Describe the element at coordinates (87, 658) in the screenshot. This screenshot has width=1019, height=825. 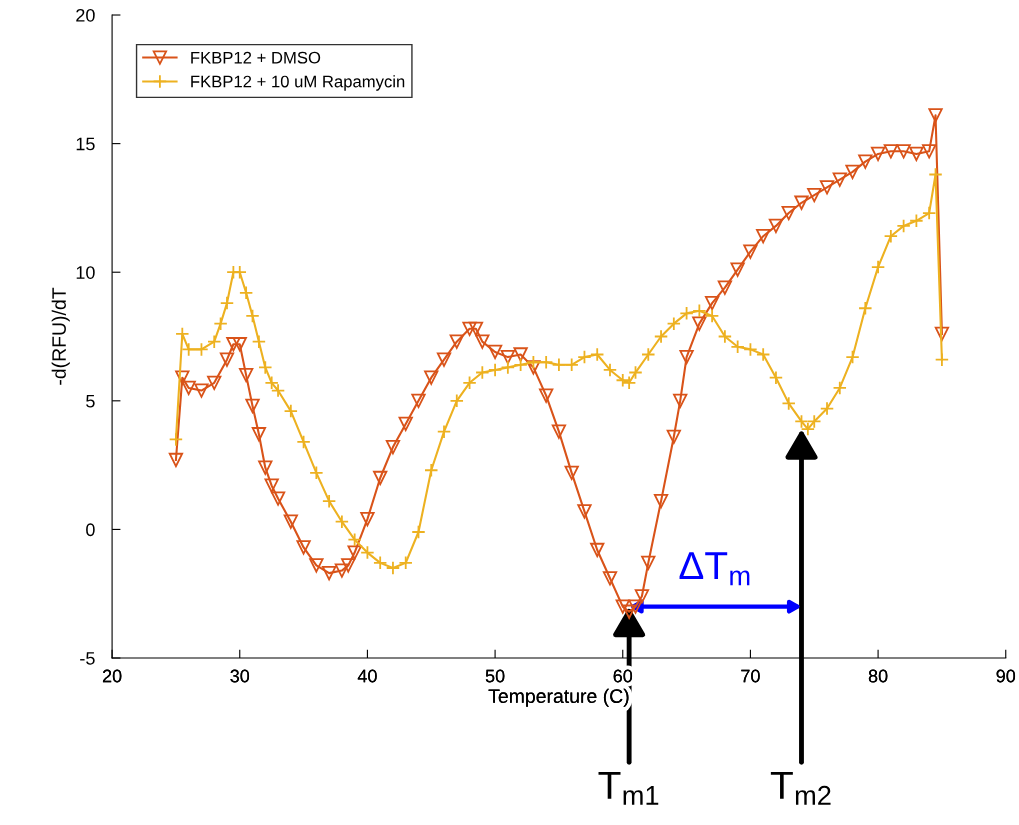
I see `y-tick-label: -5` at that location.